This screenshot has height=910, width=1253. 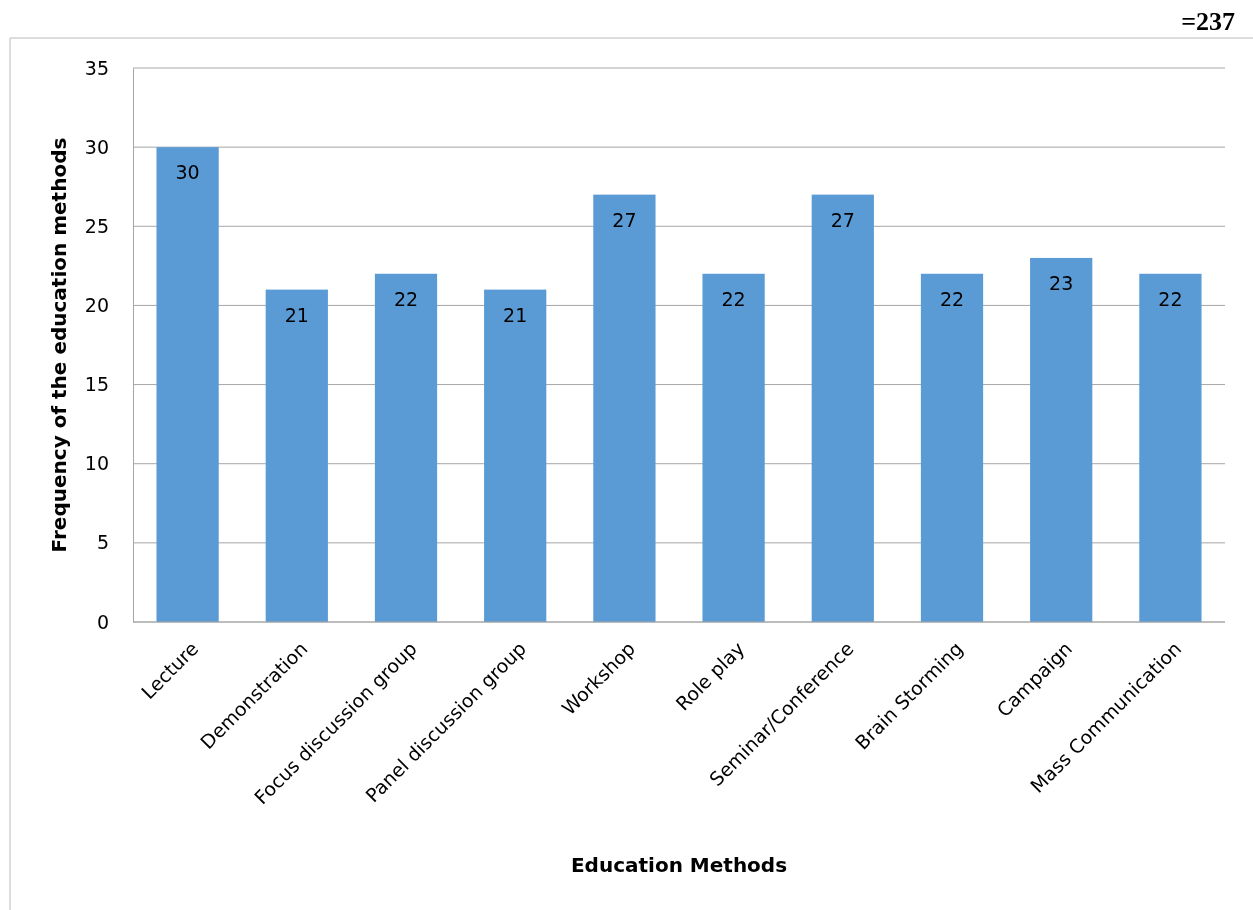 I want to click on text: =237, so click(x=1208, y=21).